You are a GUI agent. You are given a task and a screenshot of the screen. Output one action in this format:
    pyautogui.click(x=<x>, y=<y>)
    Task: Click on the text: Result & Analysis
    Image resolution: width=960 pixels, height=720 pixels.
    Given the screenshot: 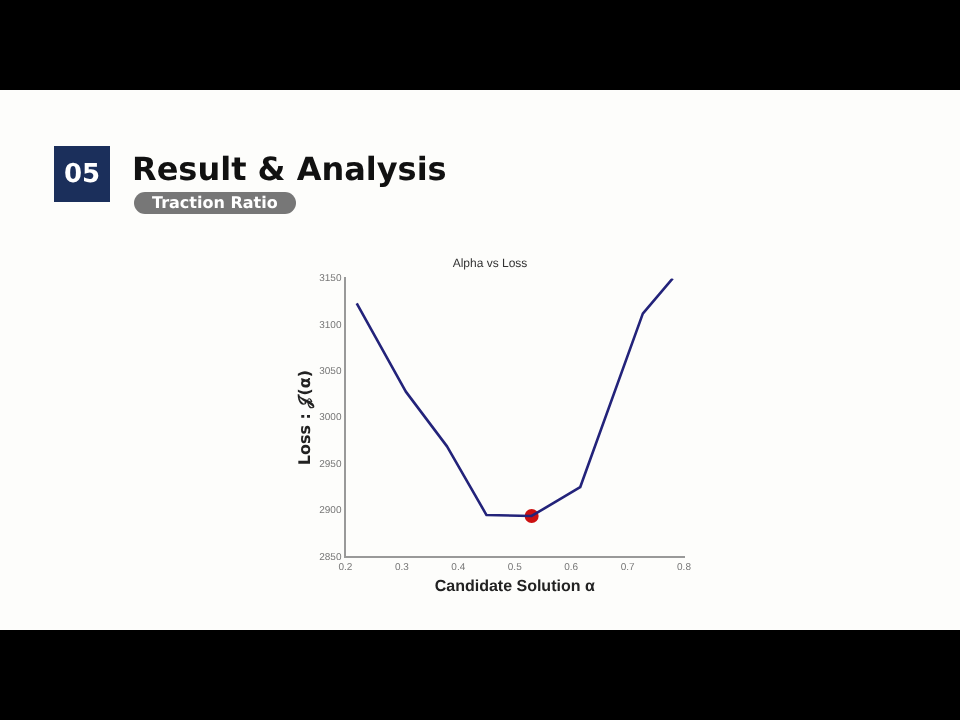 What is the action you would take?
    pyautogui.click(x=289, y=169)
    